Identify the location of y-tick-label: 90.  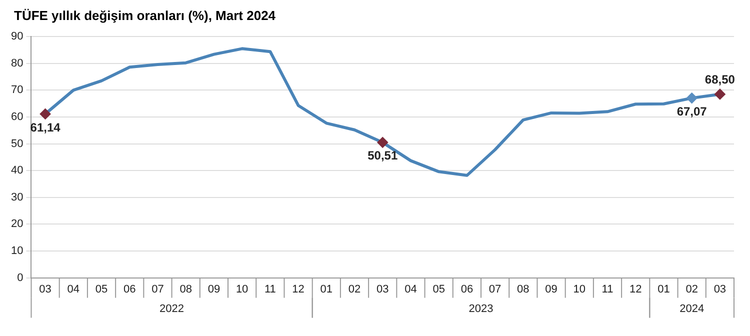
(17, 36).